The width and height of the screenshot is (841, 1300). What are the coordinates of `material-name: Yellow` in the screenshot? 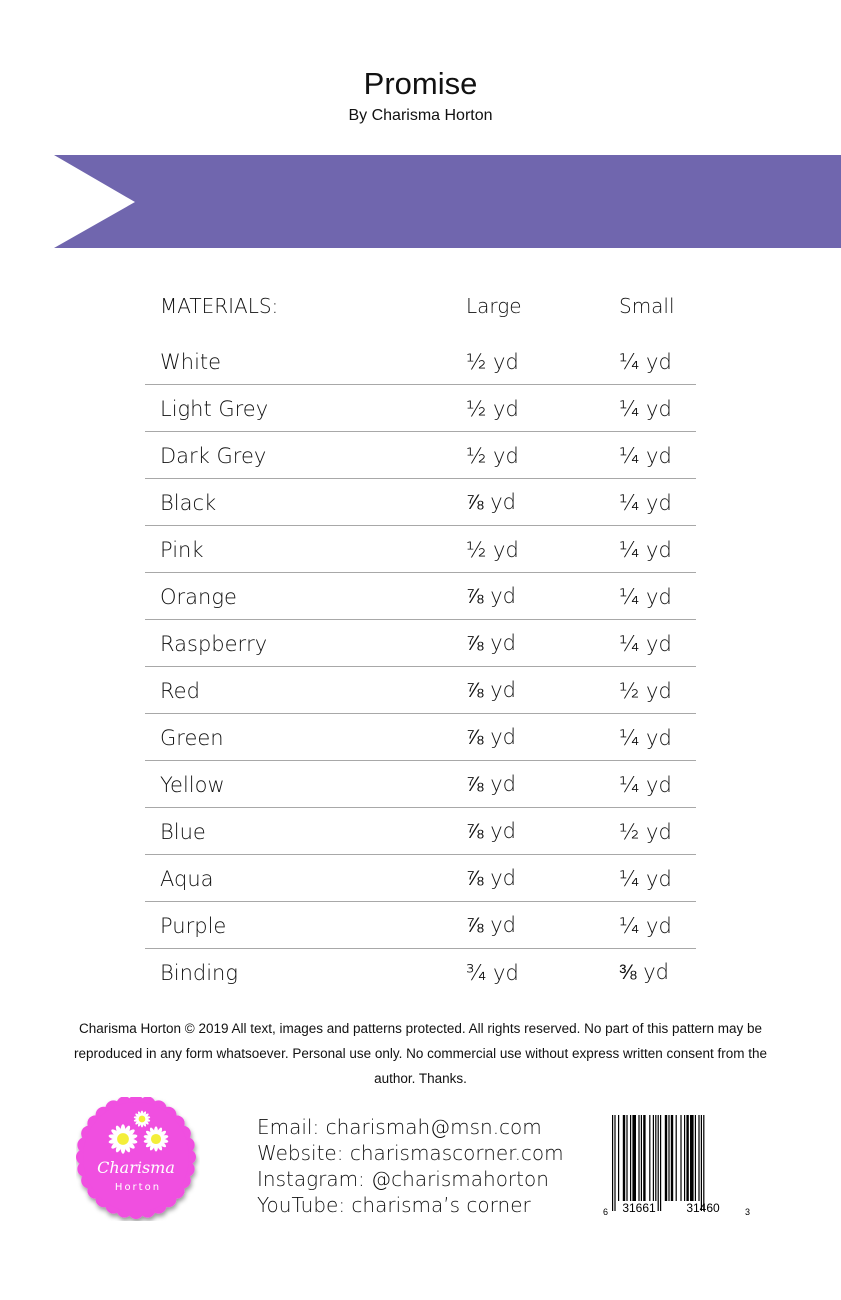 It's located at (192, 785).